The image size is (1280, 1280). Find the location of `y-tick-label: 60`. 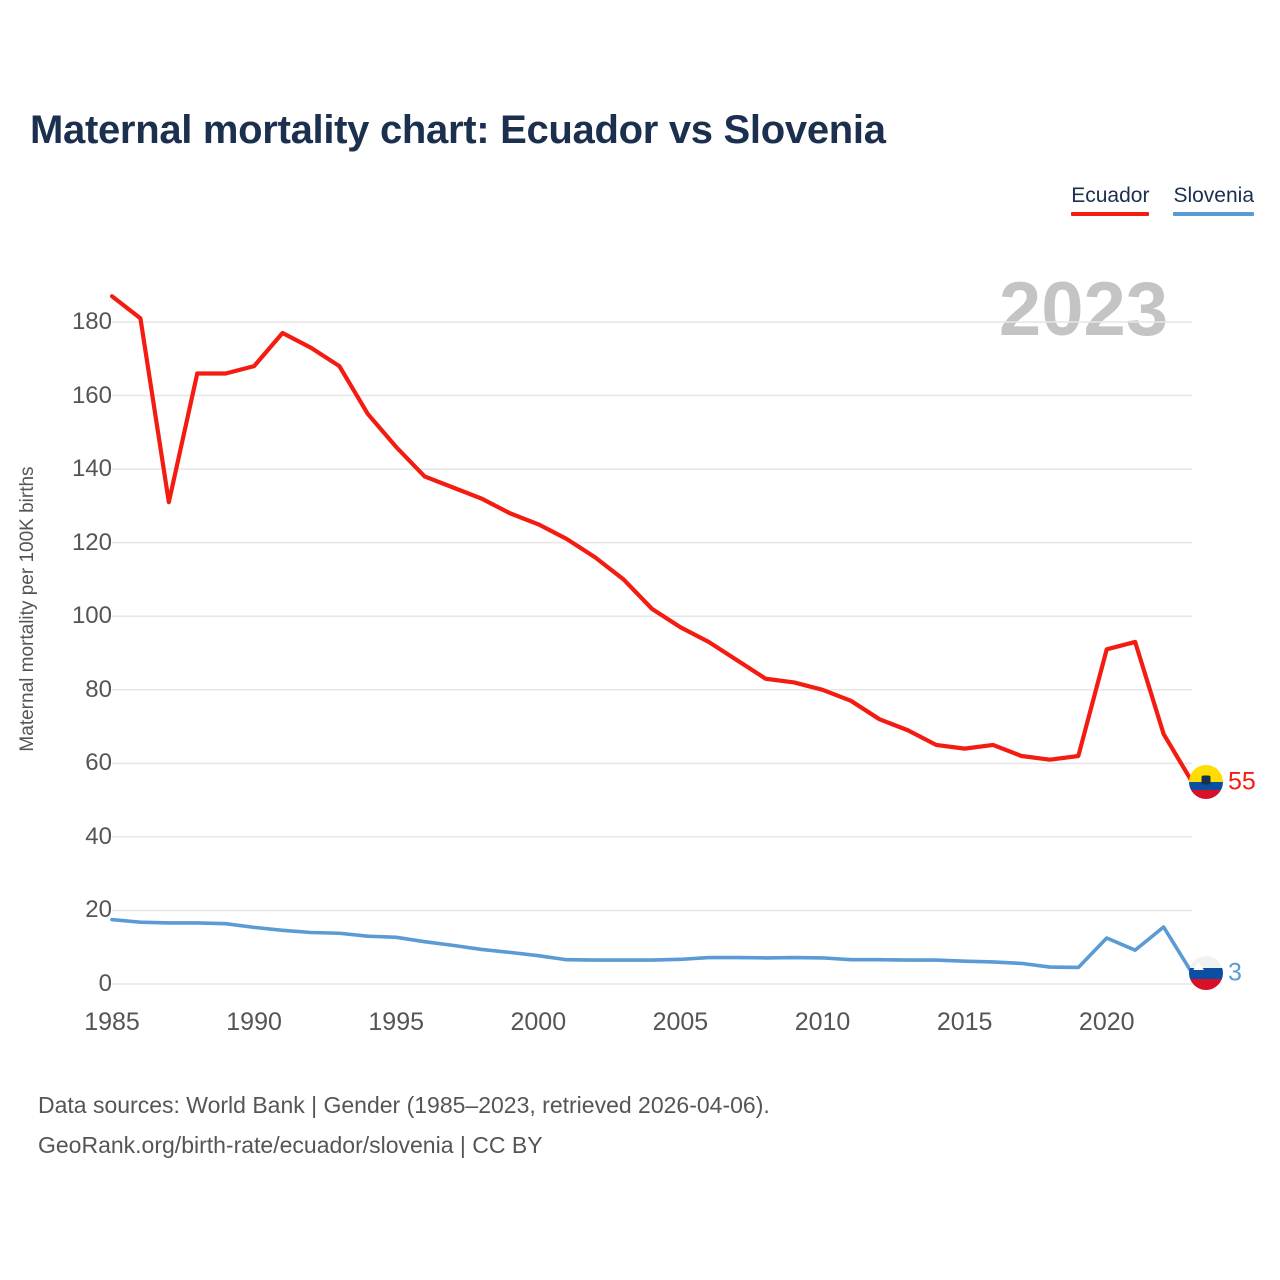

y-tick-label: 60 is located at coordinates (98, 763).